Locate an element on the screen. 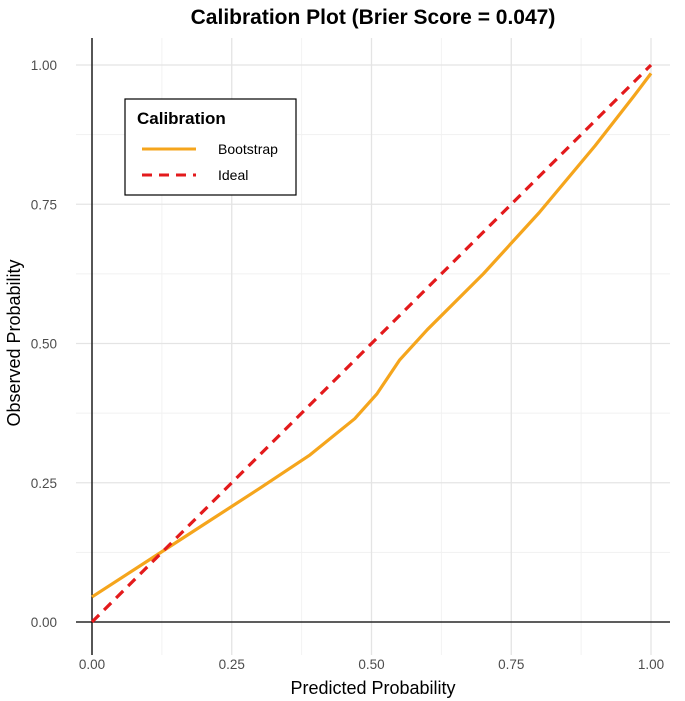 This screenshot has width=685, height=701. x-tick-label-0: 0.00 is located at coordinates (92, 664).